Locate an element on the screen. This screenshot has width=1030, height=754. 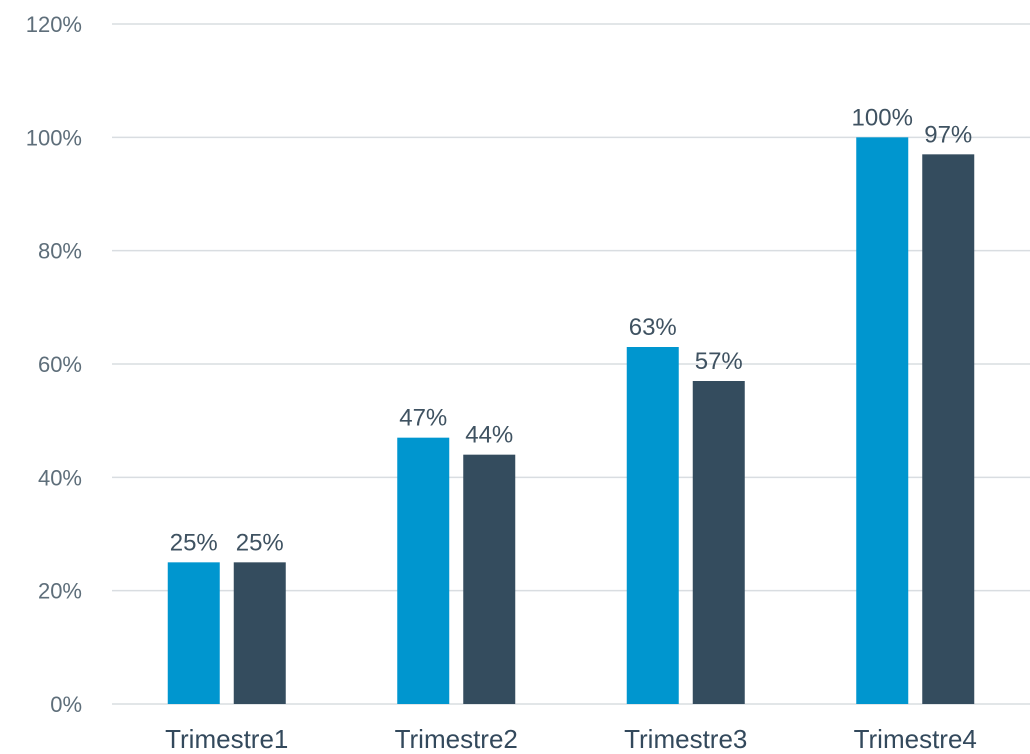
y-tick-label: 20% is located at coordinates (60, 591).